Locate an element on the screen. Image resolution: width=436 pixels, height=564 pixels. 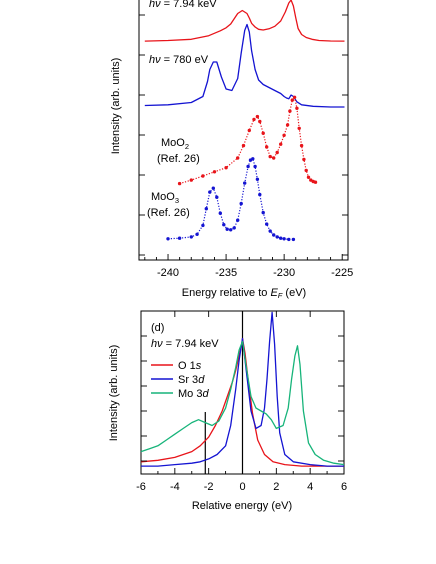
panel-label-d: (d) is located at coordinates (157, 328).